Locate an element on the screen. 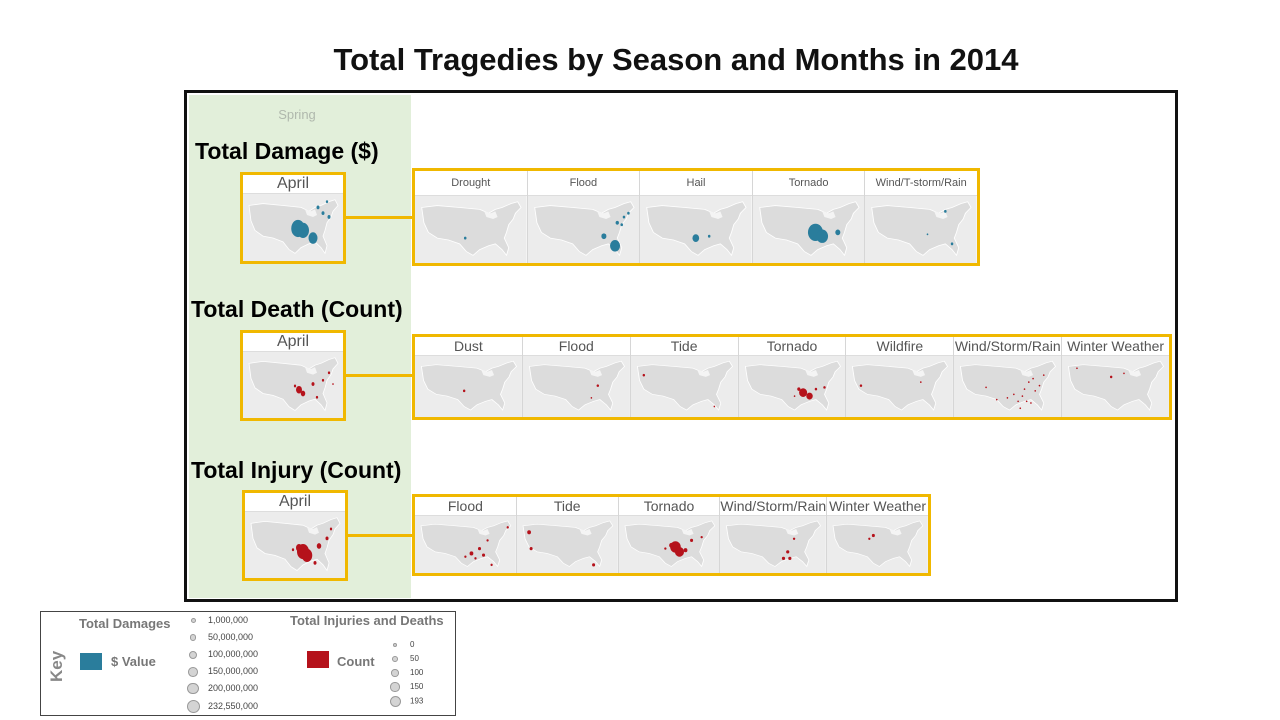 The image size is (1280, 720). legend-size-item: 200,000,000 is located at coordinates (221, 689).